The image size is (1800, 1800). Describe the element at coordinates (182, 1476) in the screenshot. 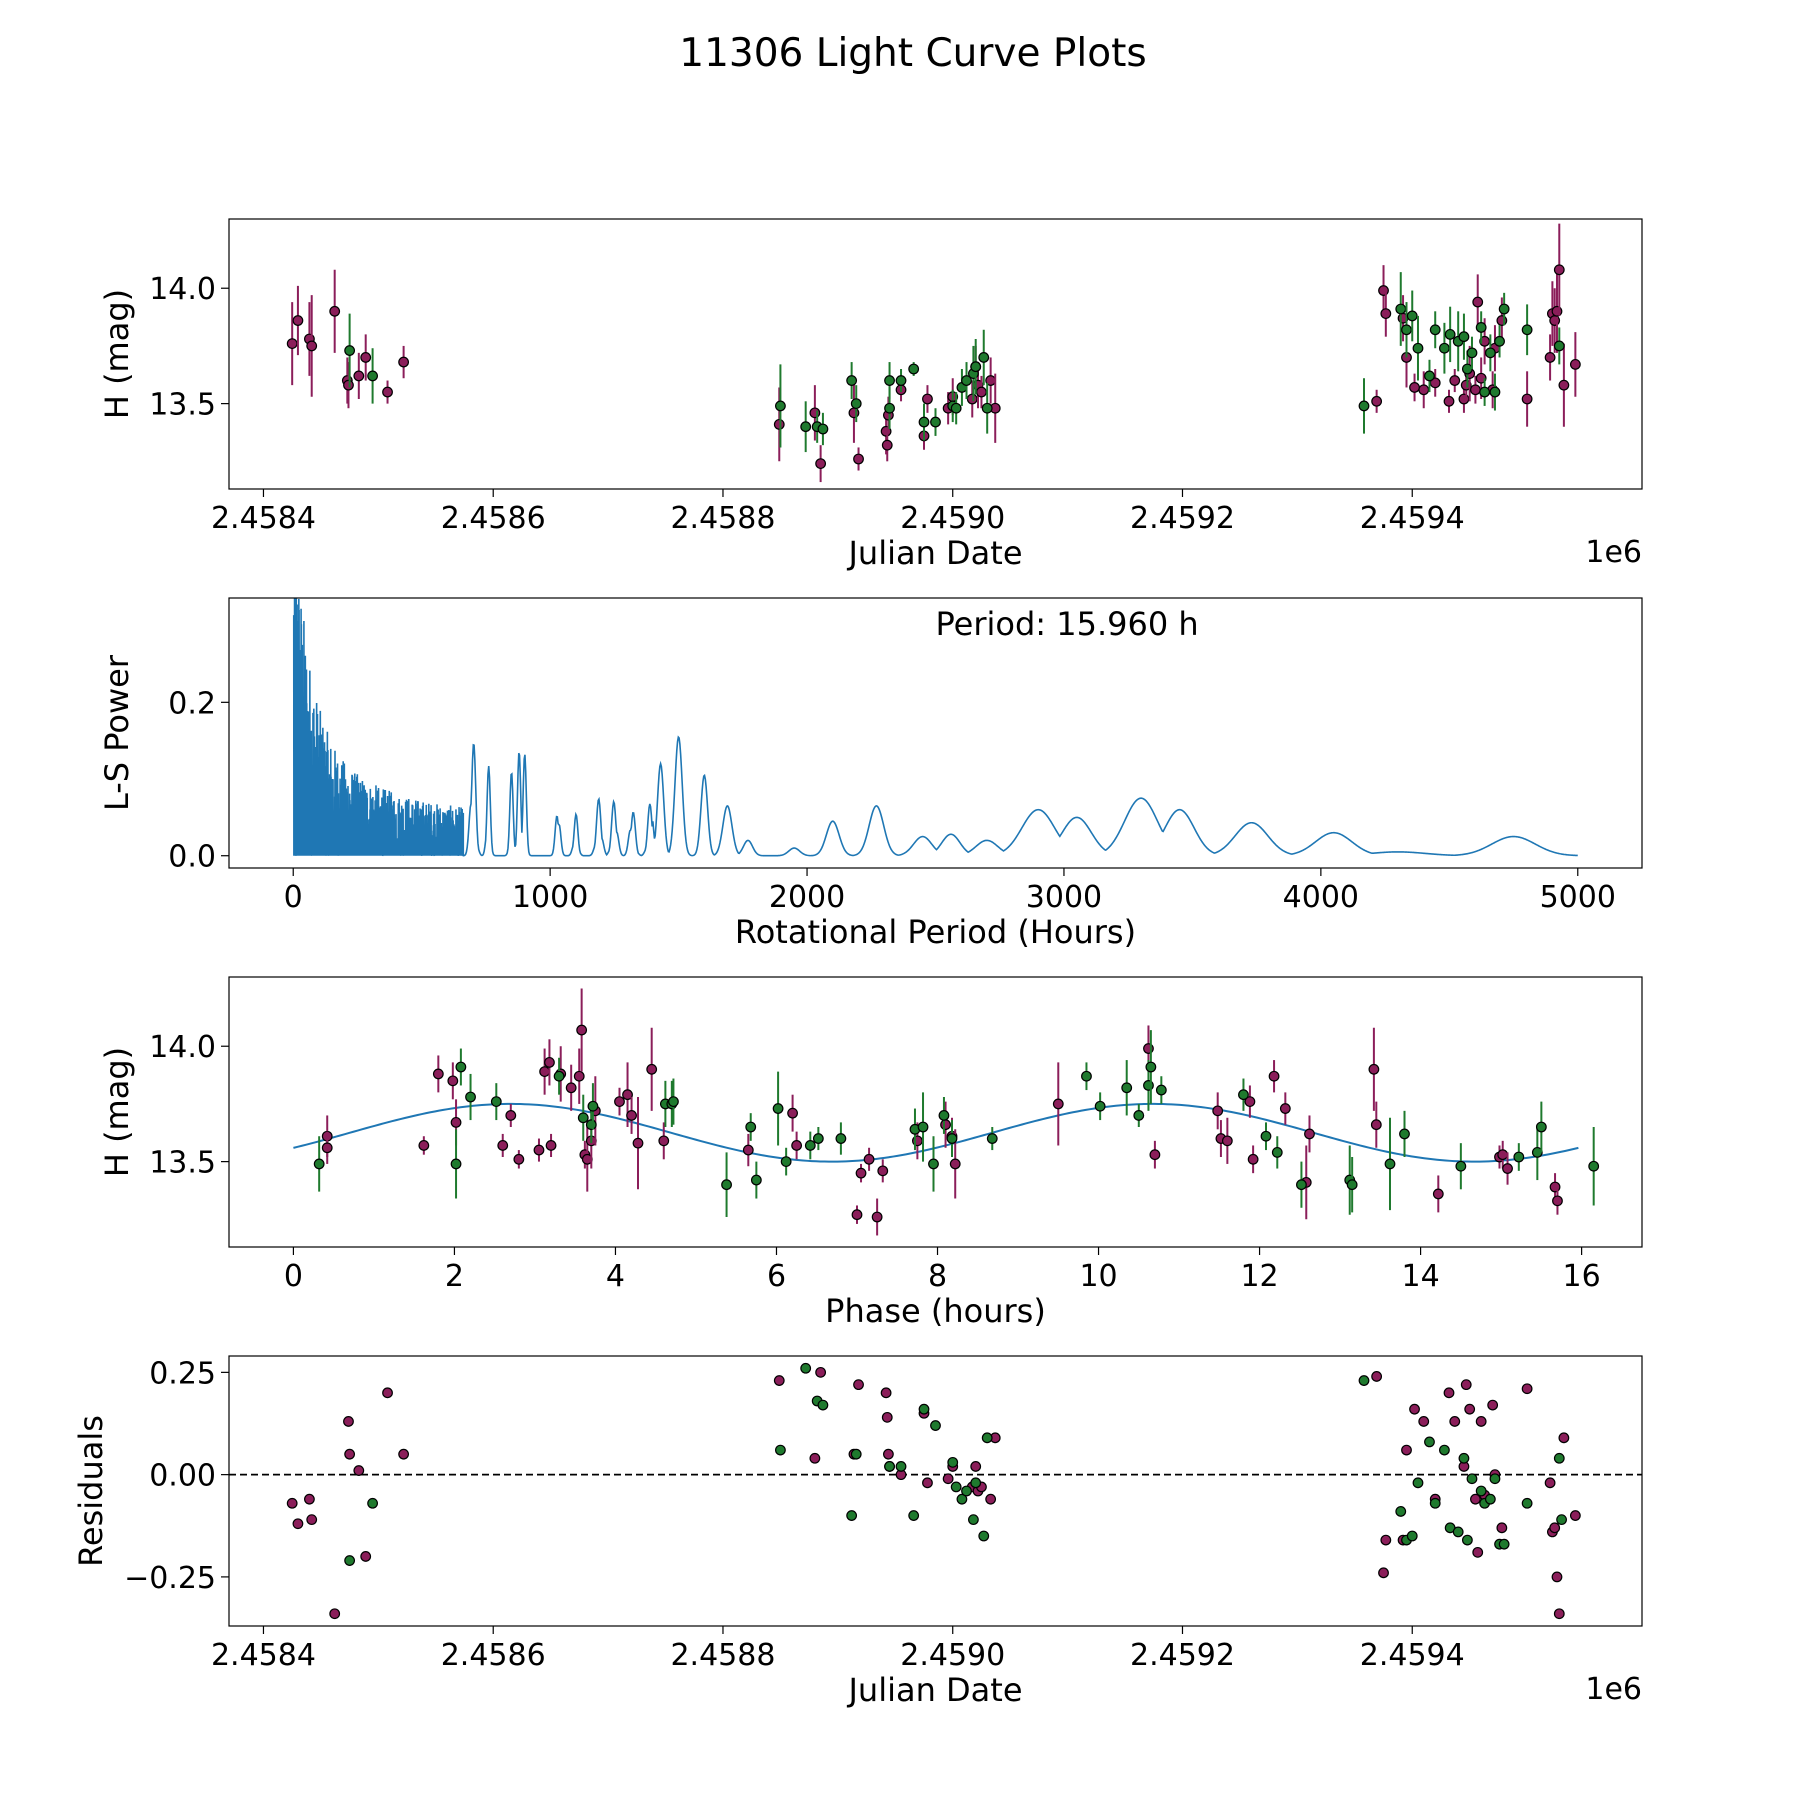

I see `y-tick-label: 0.00` at that location.